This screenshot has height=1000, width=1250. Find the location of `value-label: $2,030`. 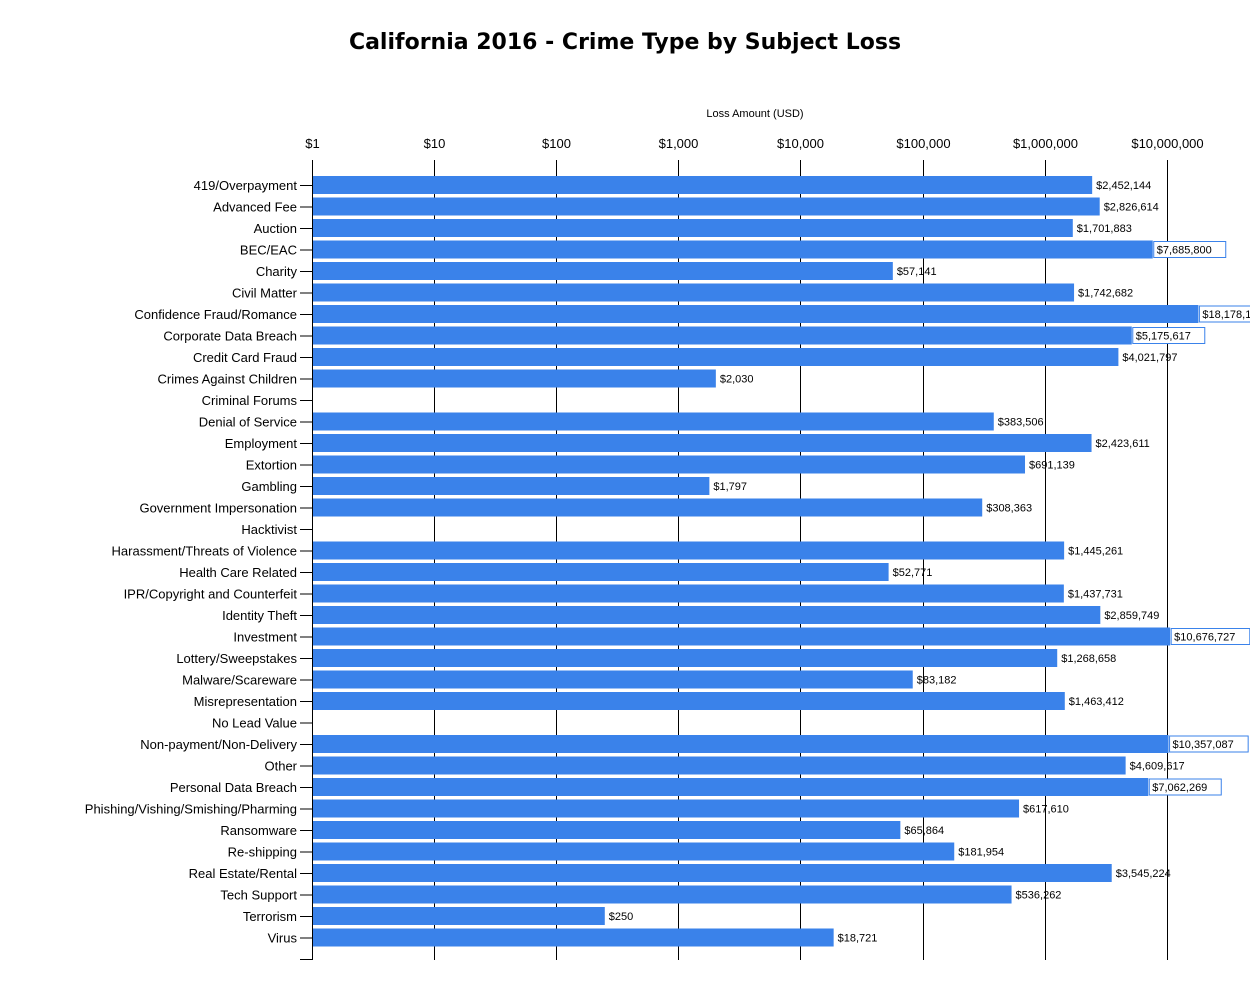

value-label: $2,030 is located at coordinates (737, 380).